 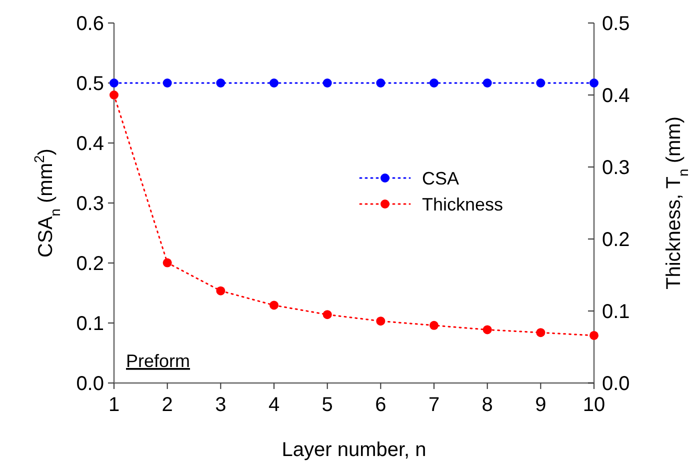 What do you see at coordinates (90, 264) in the screenshot?
I see `y-tick-label: 0.2` at bounding box center [90, 264].